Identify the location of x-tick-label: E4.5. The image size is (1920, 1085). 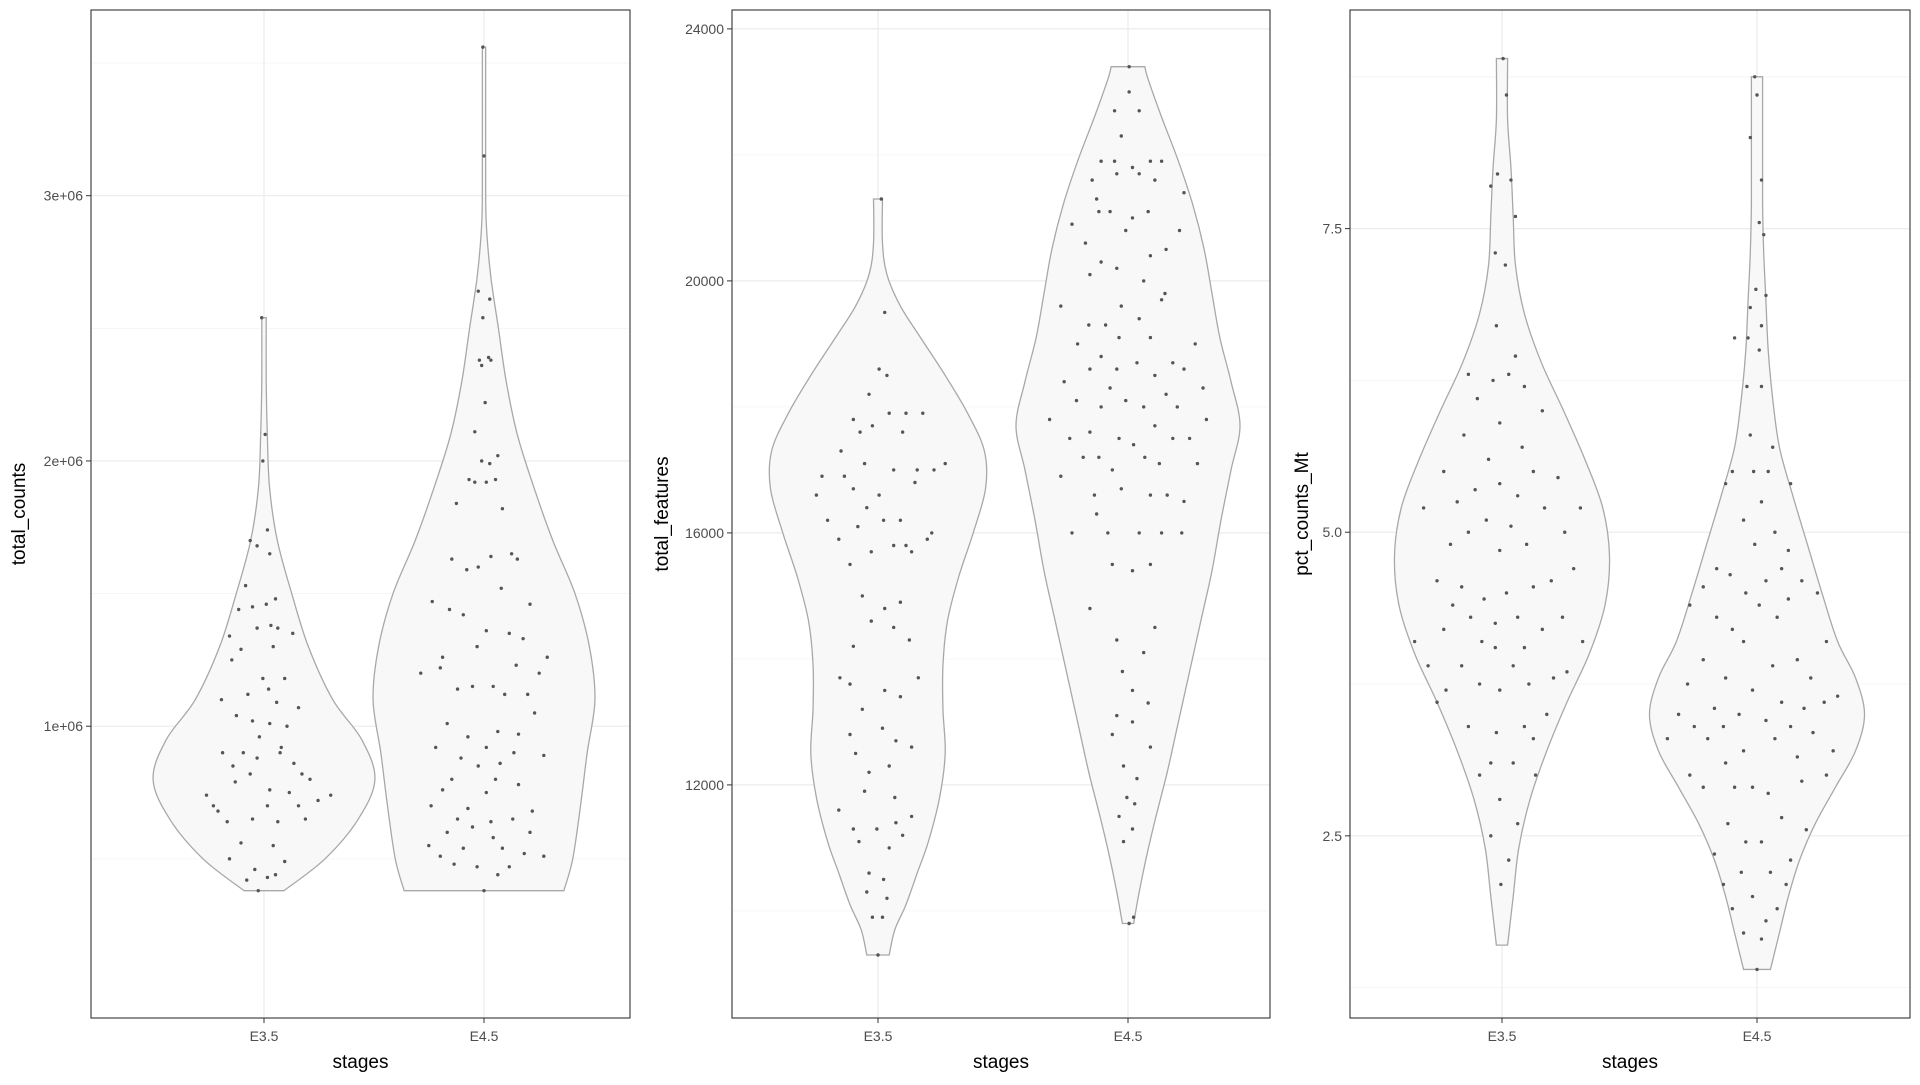
(484, 1036).